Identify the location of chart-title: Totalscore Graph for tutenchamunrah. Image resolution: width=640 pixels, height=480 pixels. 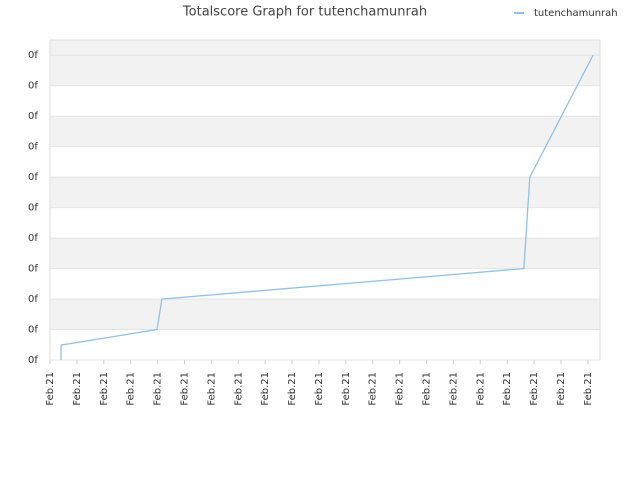
(304, 12).